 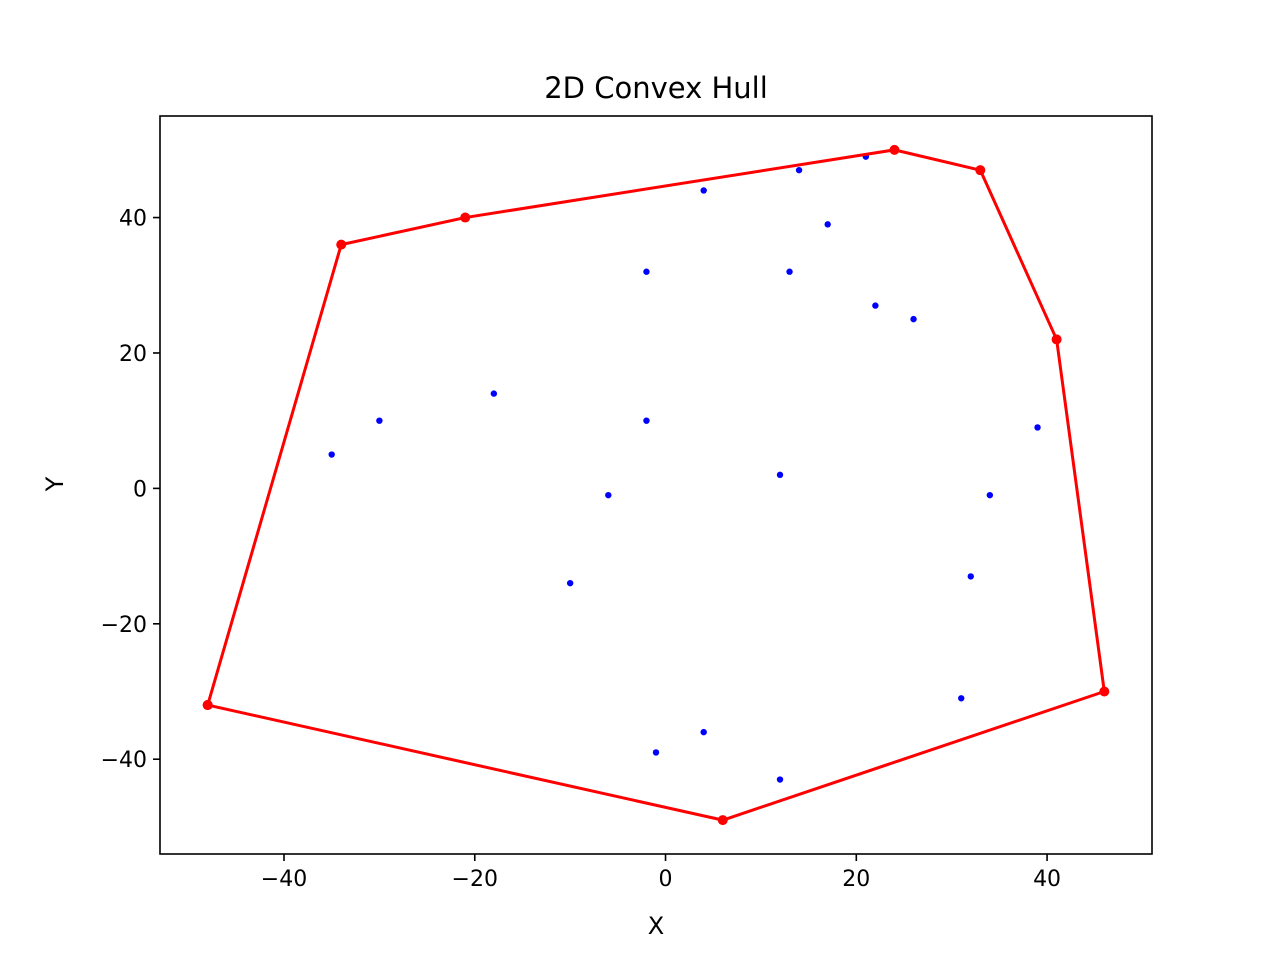 I want to click on x-tick-label: 40, so click(x=1047, y=879).